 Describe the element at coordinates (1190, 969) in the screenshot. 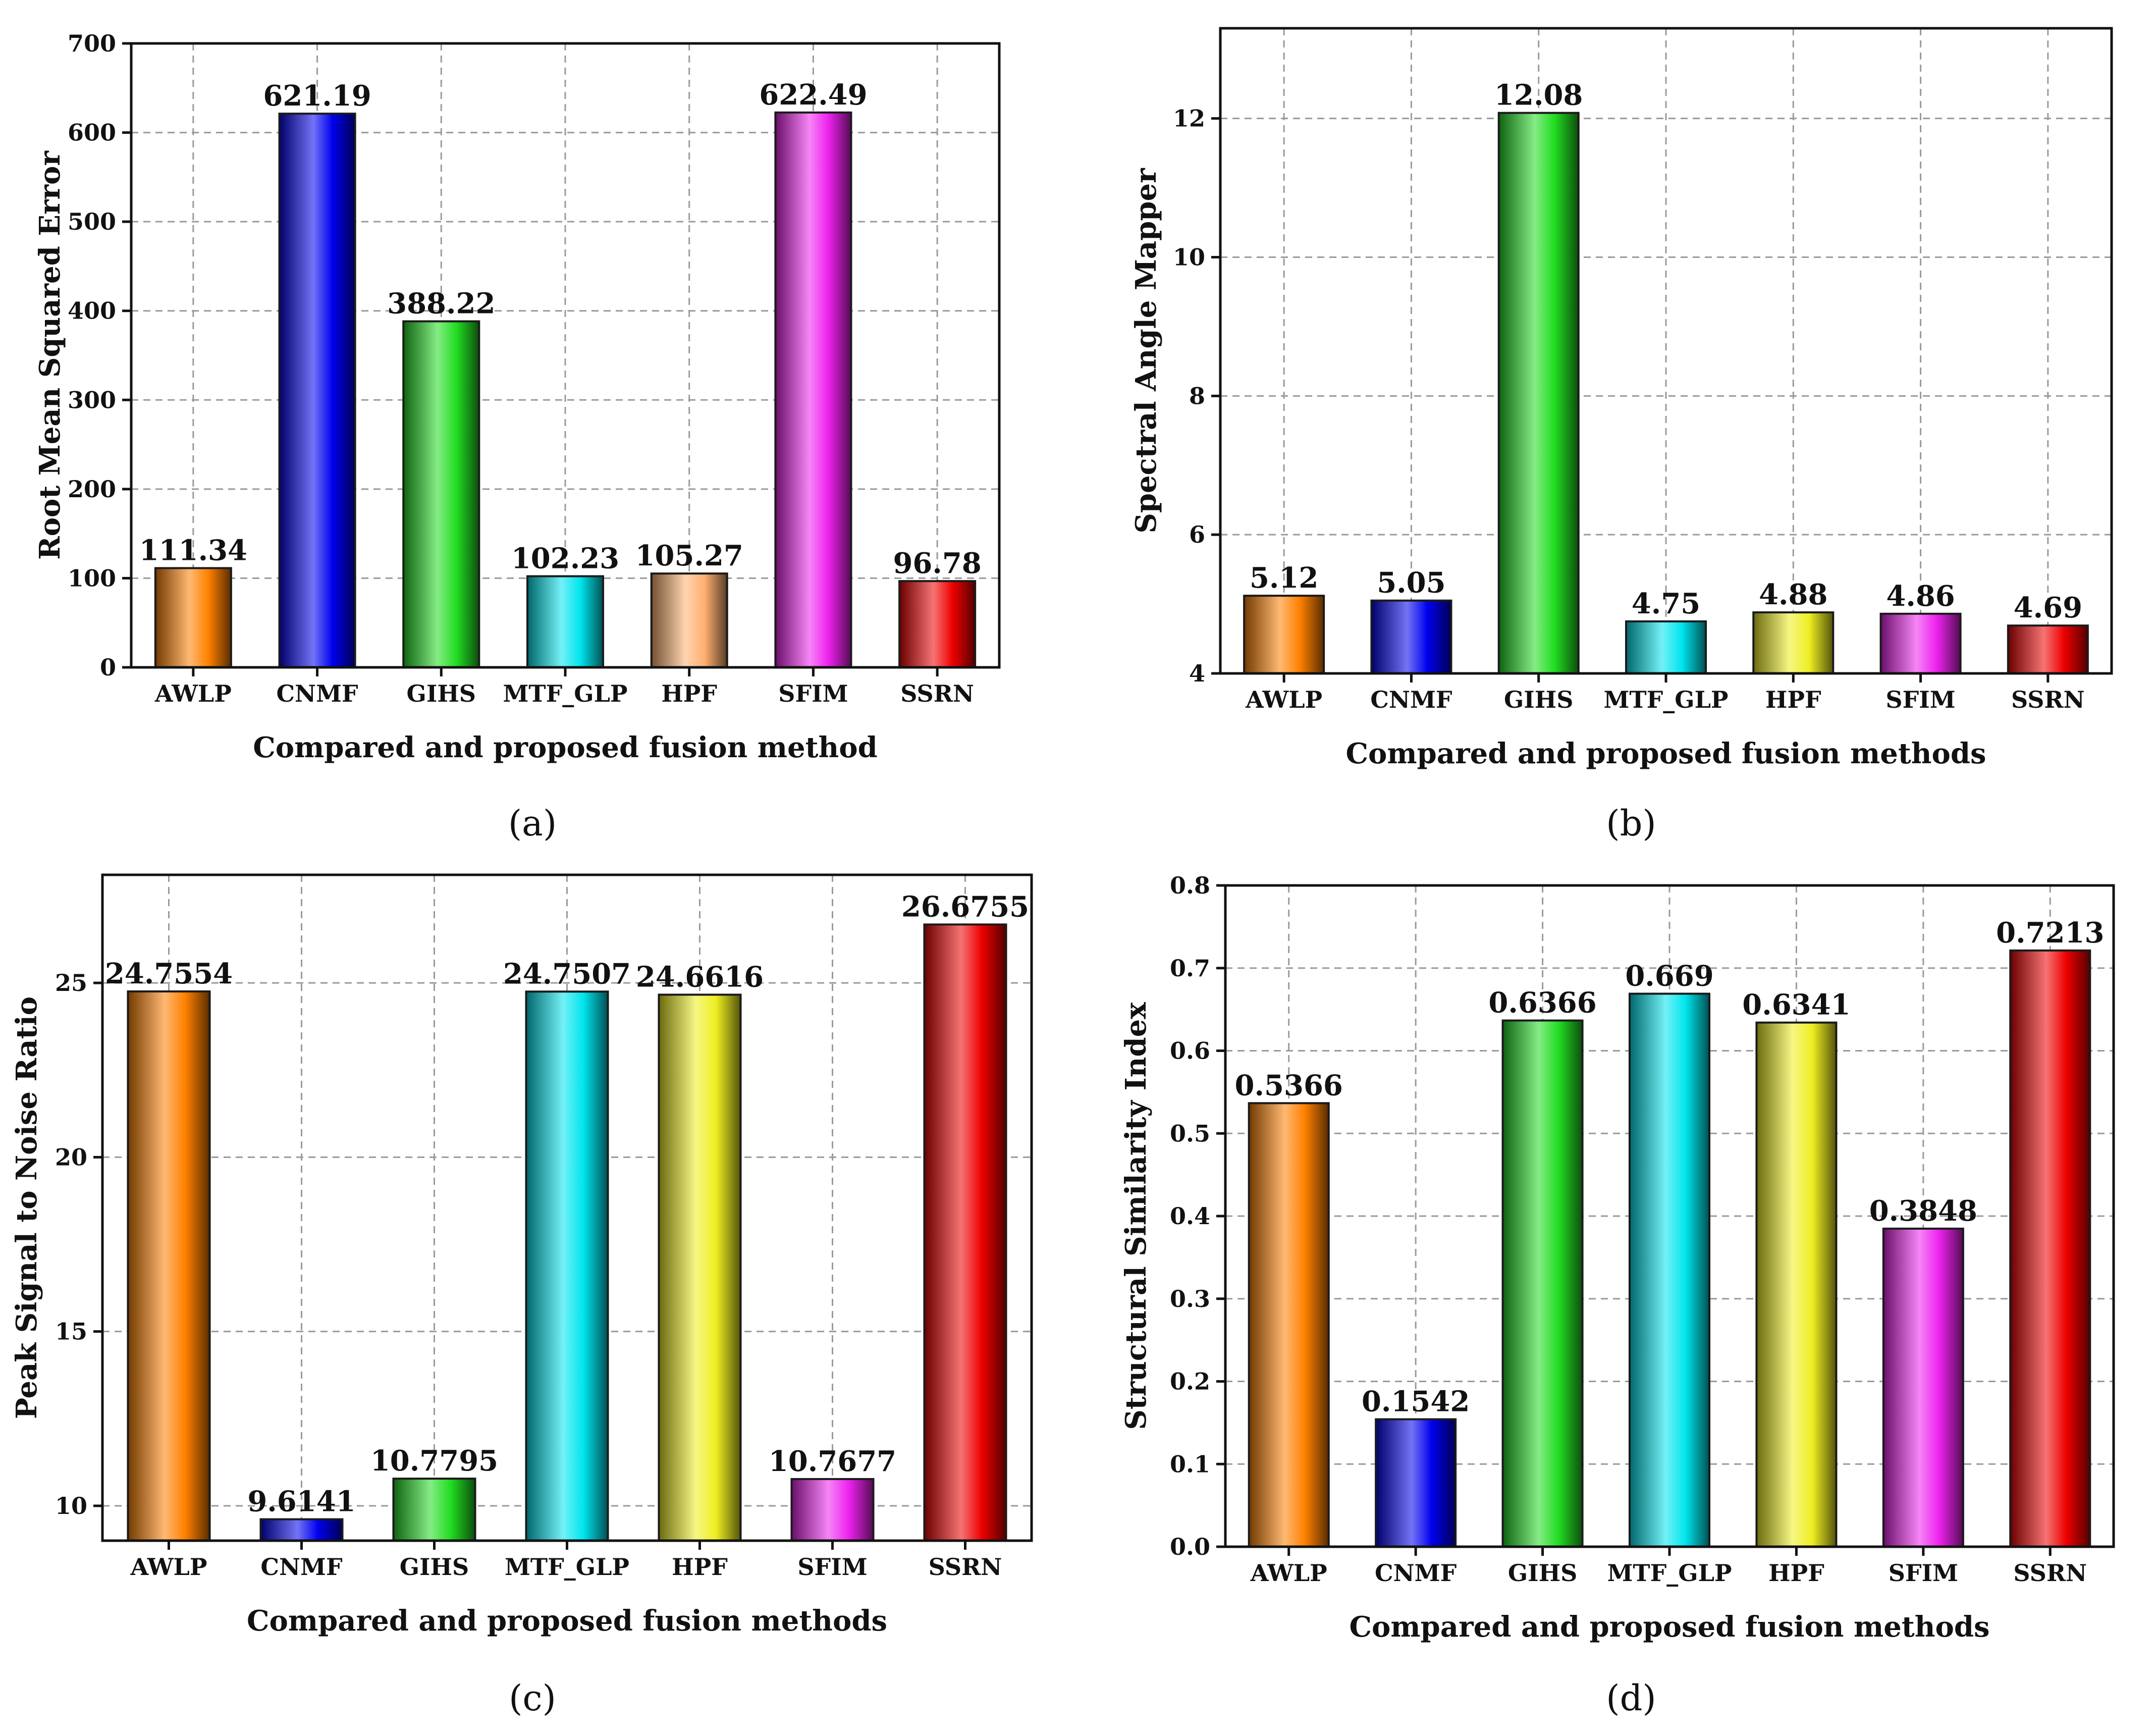

I see `y-tick-label: 0.7` at that location.